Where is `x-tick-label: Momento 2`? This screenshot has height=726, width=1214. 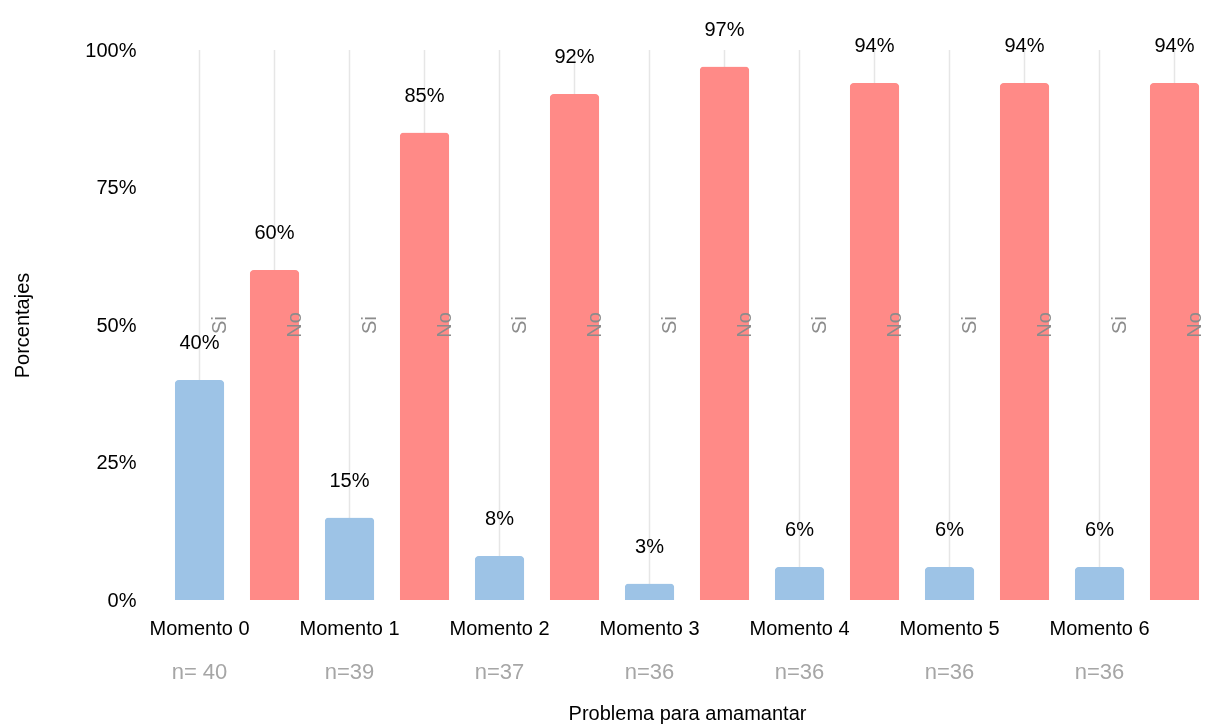
x-tick-label: Momento 2 is located at coordinates (499, 627).